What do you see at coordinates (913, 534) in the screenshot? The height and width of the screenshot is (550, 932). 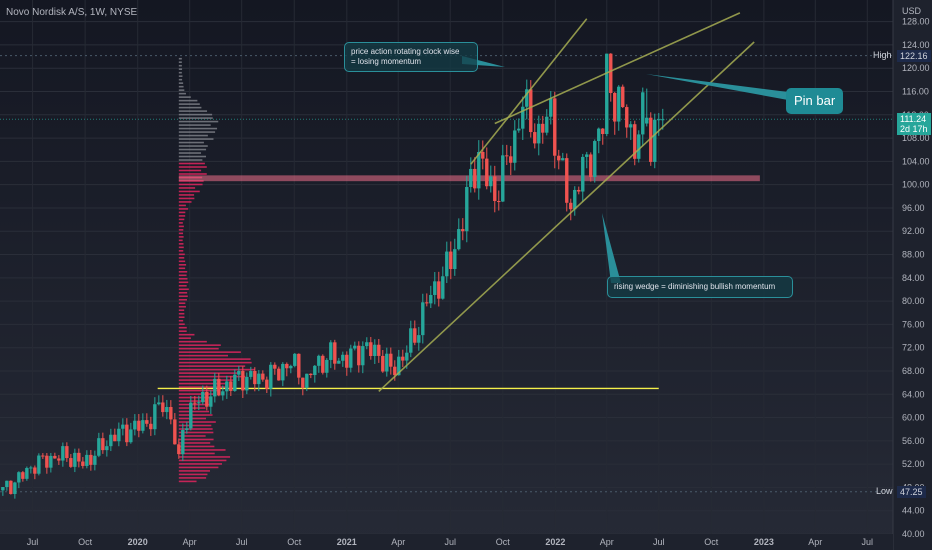 I see `price-tick-label: 40.00` at bounding box center [913, 534].